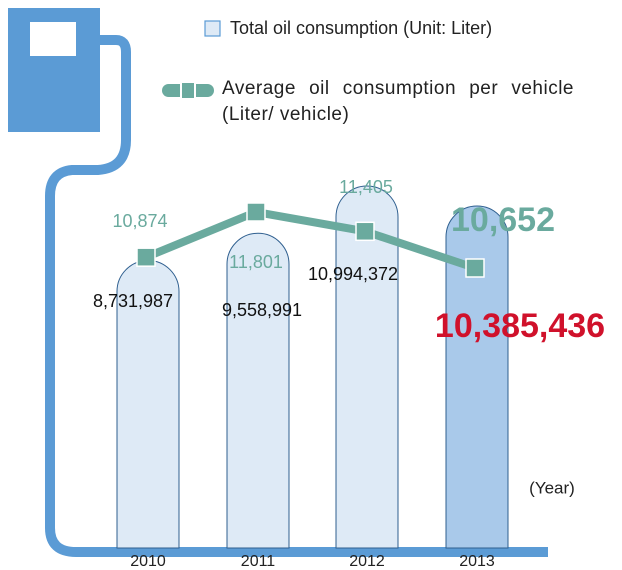  What do you see at coordinates (258, 561) in the screenshot?
I see `x-tick-label: 2011` at bounding box center [258, 561].